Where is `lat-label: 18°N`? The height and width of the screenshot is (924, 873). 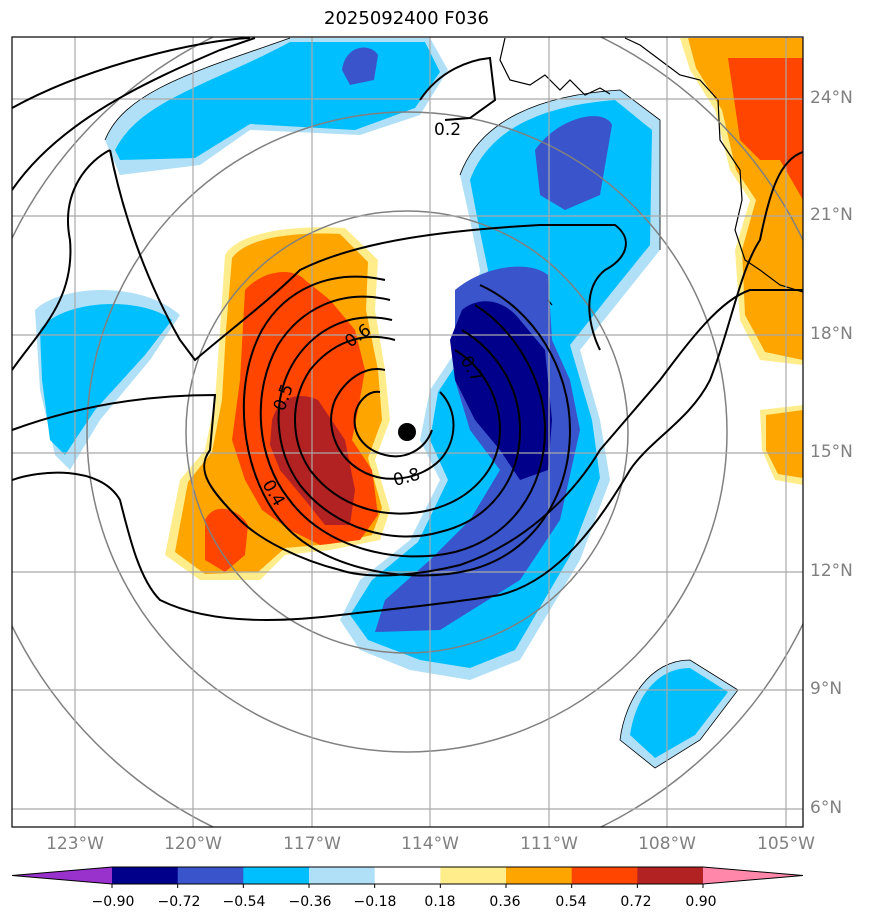
lat-label: 18°N is located at coordinates (831, 334).